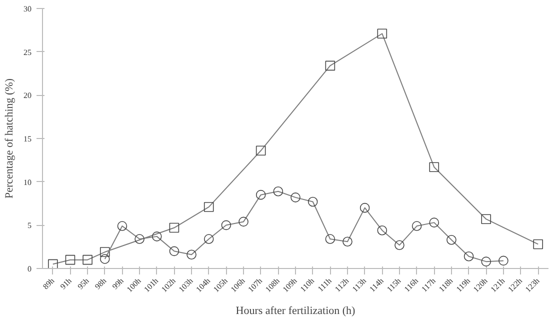  What do you see at coordinates (100, 284) in the screenshot?
I see `x-tick-label: 98h` at bounding box center [100, 284].